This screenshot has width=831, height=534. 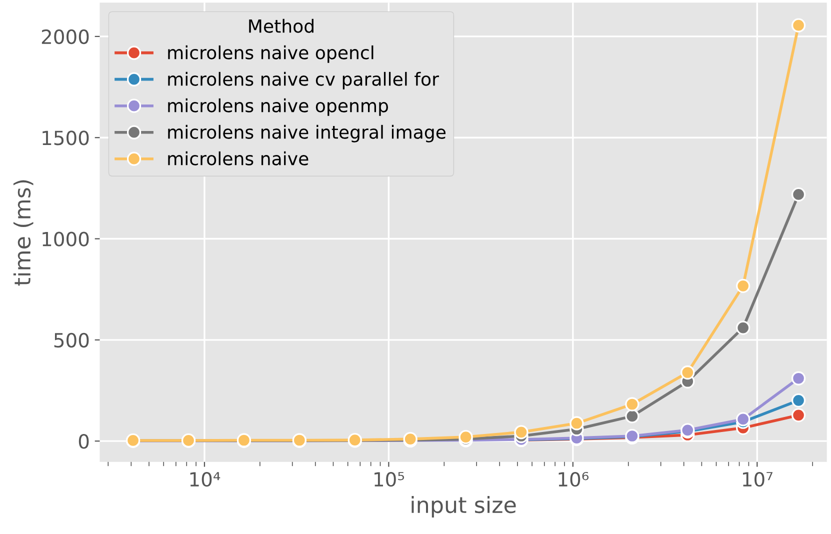 I want to click on legend-label: microlens naive openmp, so click(x=278, y=107).